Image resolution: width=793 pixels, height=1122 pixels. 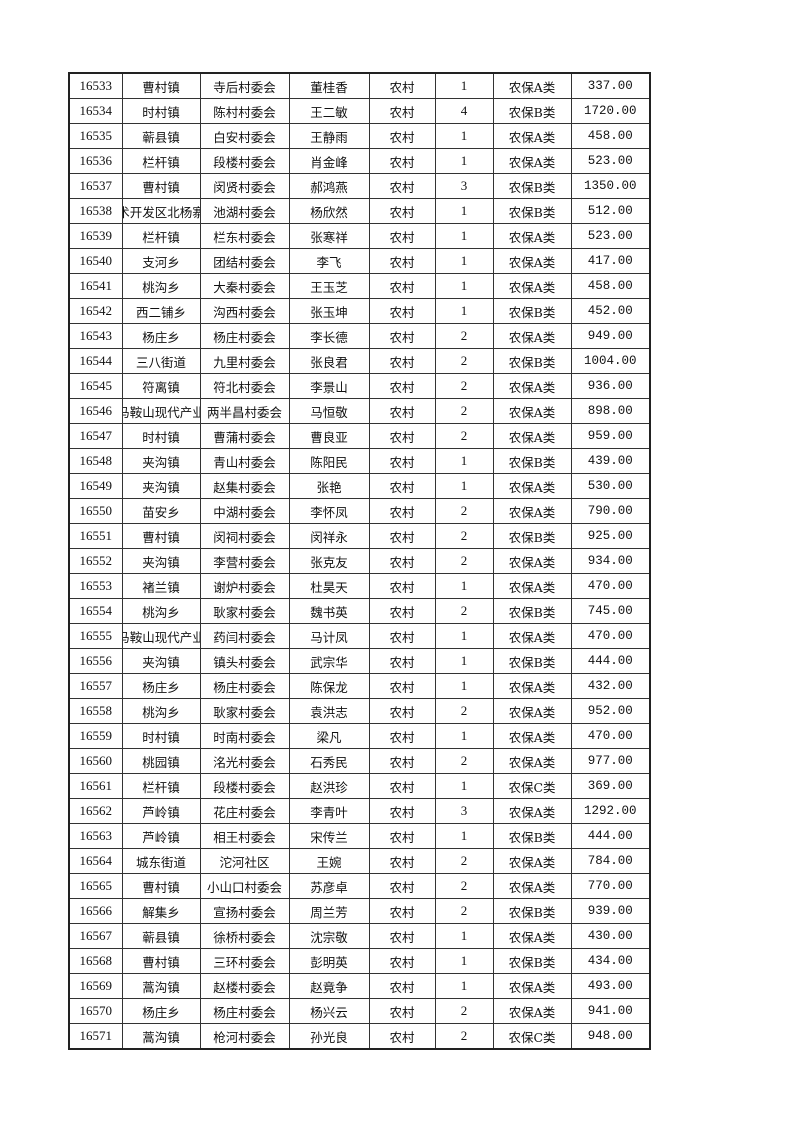 What do you see at coordinates (610, 461) in the screenshot?
I see `amount-cell: 439.00` at bounding box center [610, 461].